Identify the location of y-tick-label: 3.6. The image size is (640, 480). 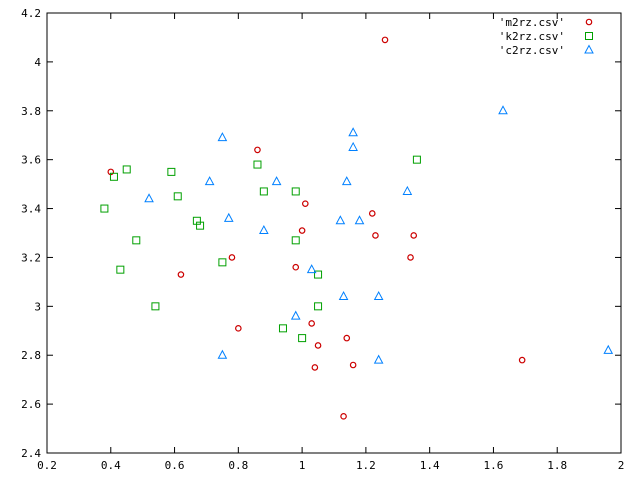
(31, 160).